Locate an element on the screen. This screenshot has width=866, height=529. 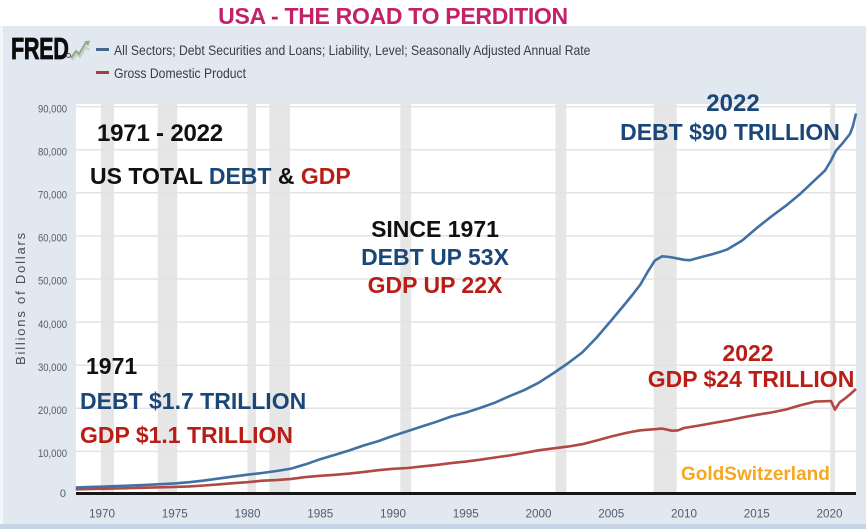
svg-text: 2005 is located at coordinates (611, 514).